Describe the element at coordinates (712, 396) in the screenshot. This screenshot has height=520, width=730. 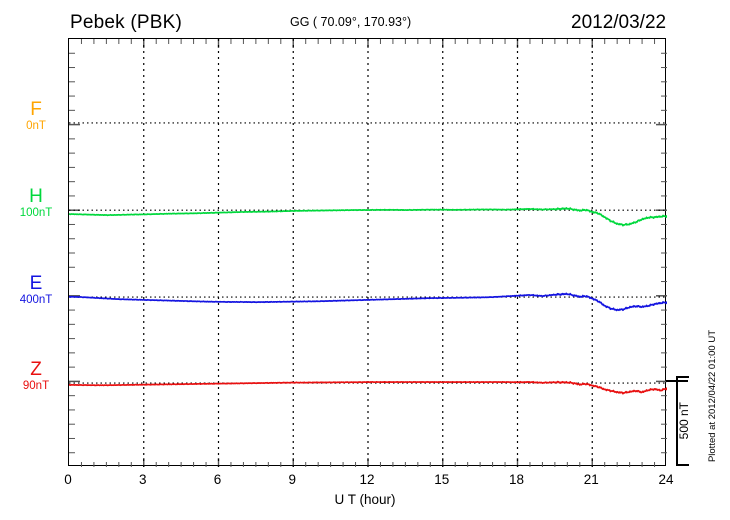
I see `plotted-timestamp: Plotted at 2012/04/22 01:00 UT` at that location.